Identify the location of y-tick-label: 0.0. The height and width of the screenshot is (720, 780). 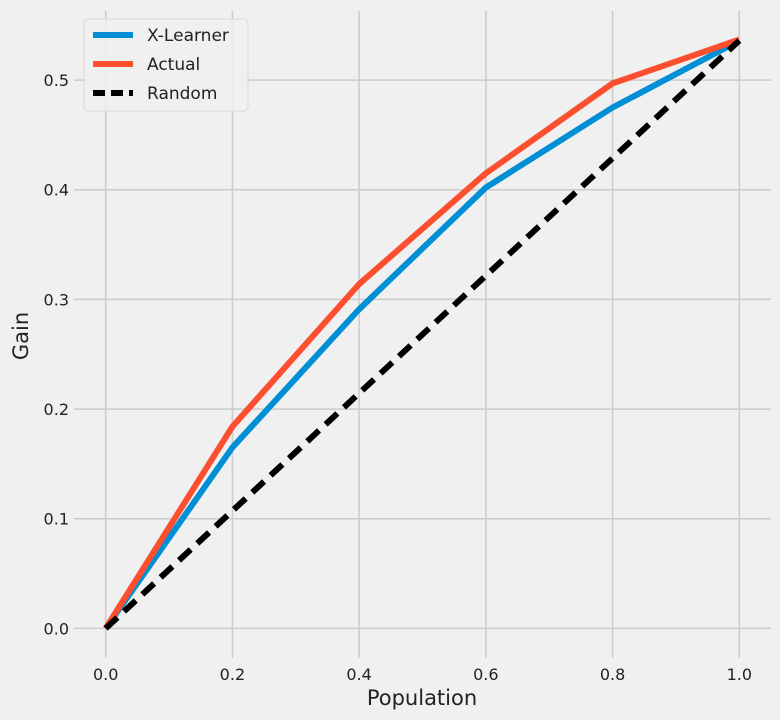
(56, 628).